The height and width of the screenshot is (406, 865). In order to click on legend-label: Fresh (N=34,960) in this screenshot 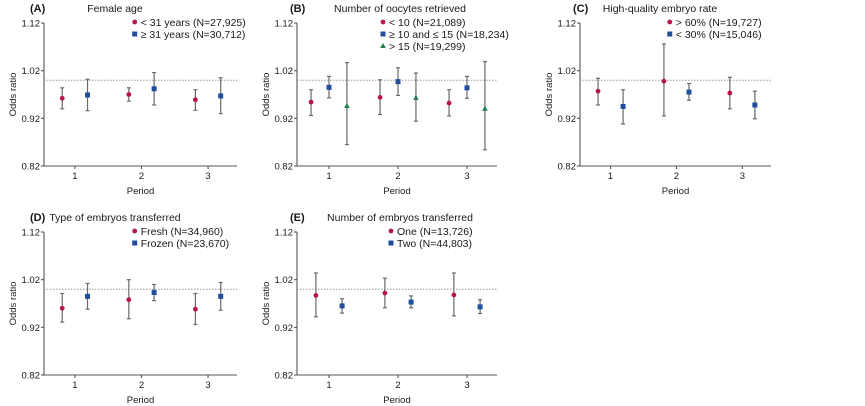, I will do `click(182, 232)`.